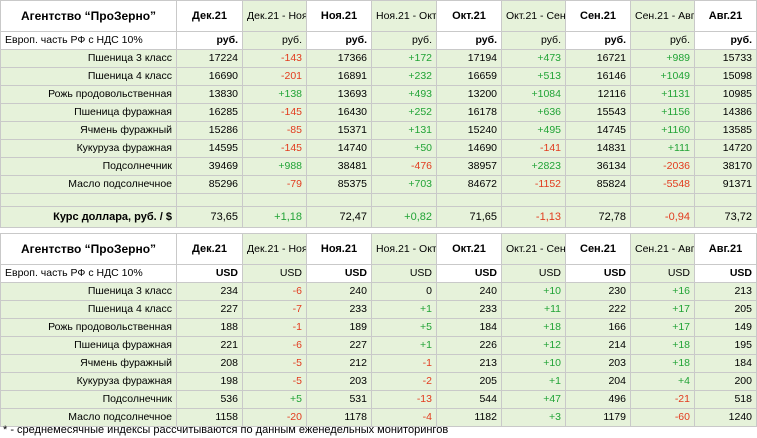 This screenshot has width=757, height=438. What do you see at coordinates (662, 130) in the screenshot?
I see `price-change-cell: +1160` at bounding box center [662, 130].